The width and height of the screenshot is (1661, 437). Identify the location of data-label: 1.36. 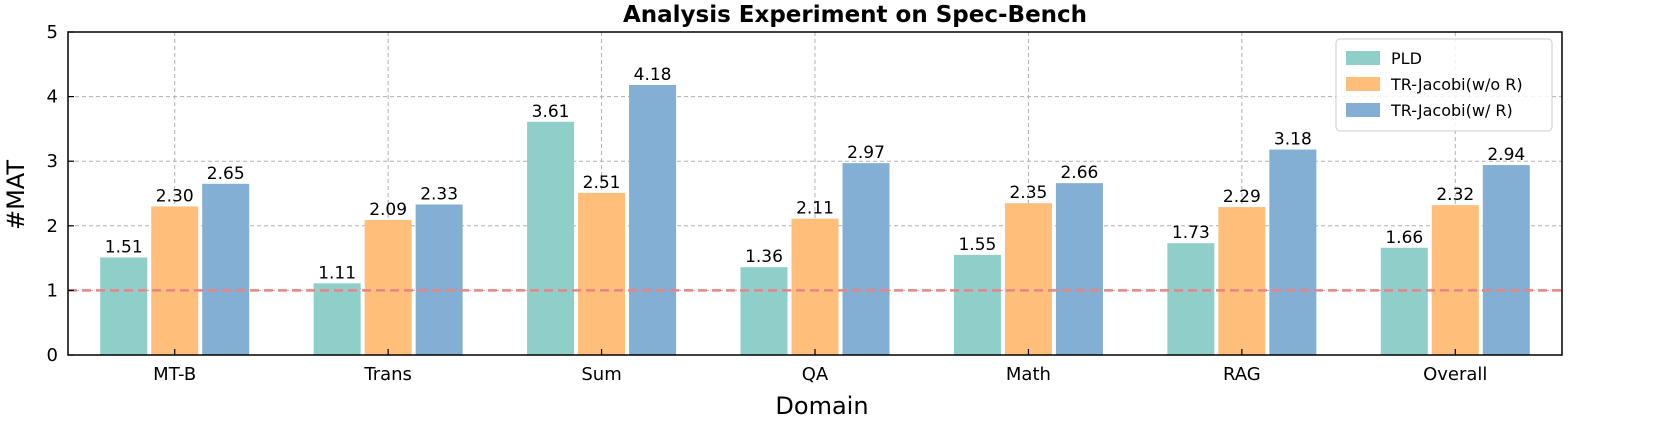
(764, 257).